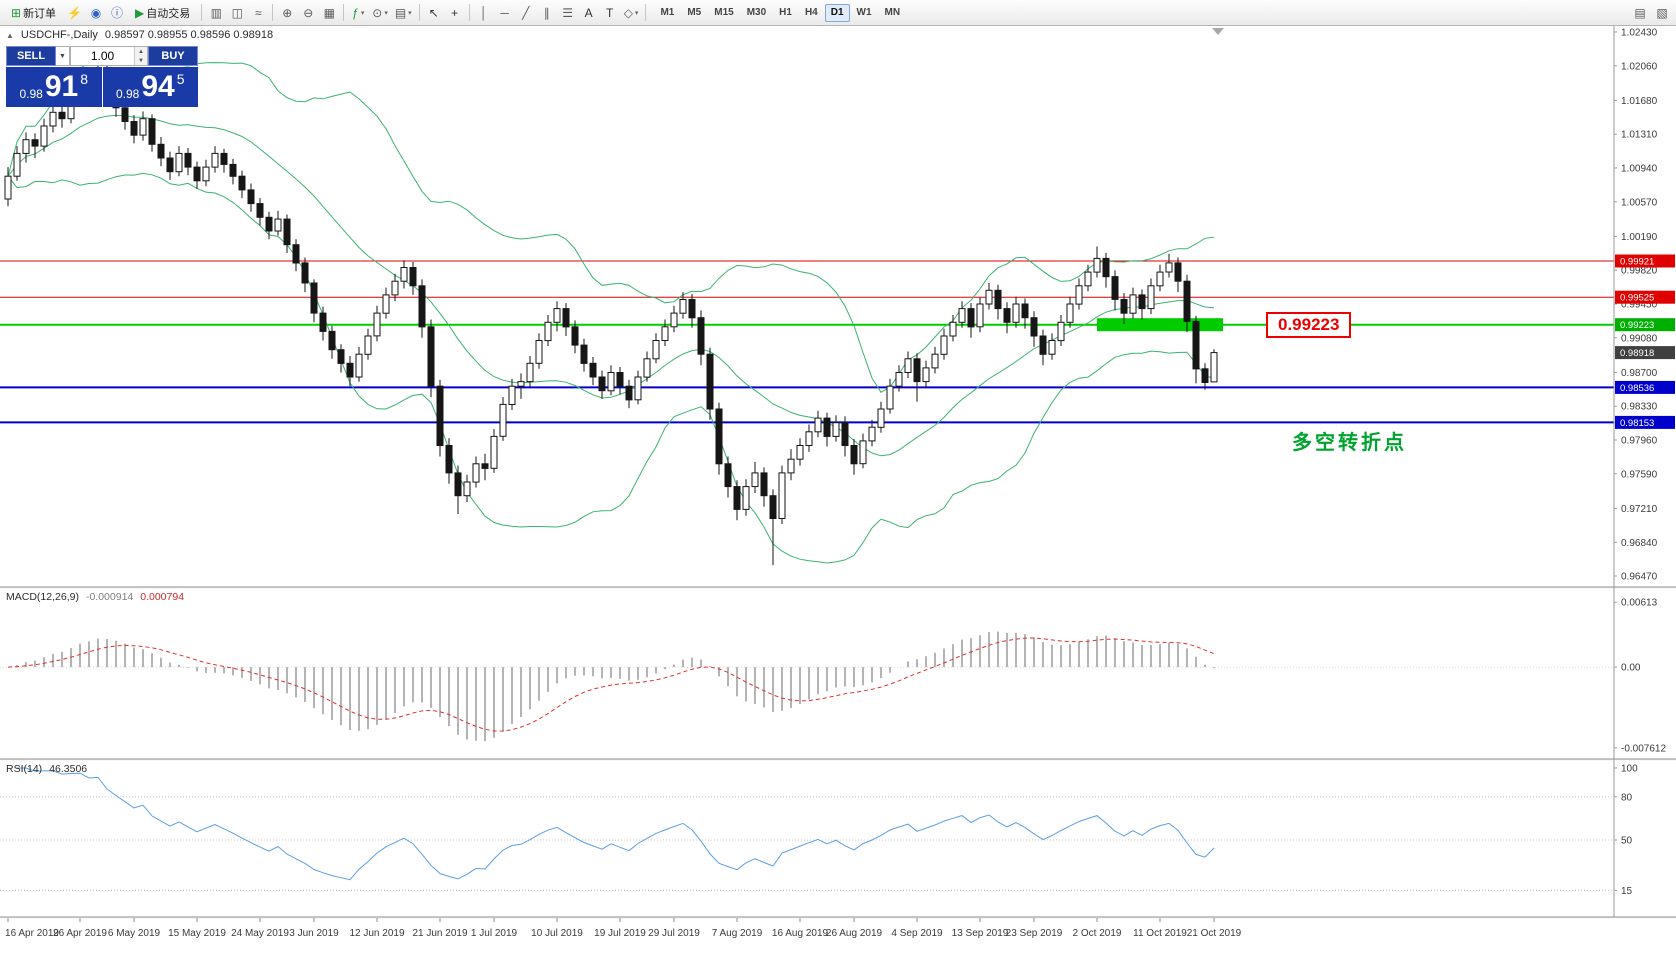  I want to click on trendline-button: ╱, so click(526, 13).